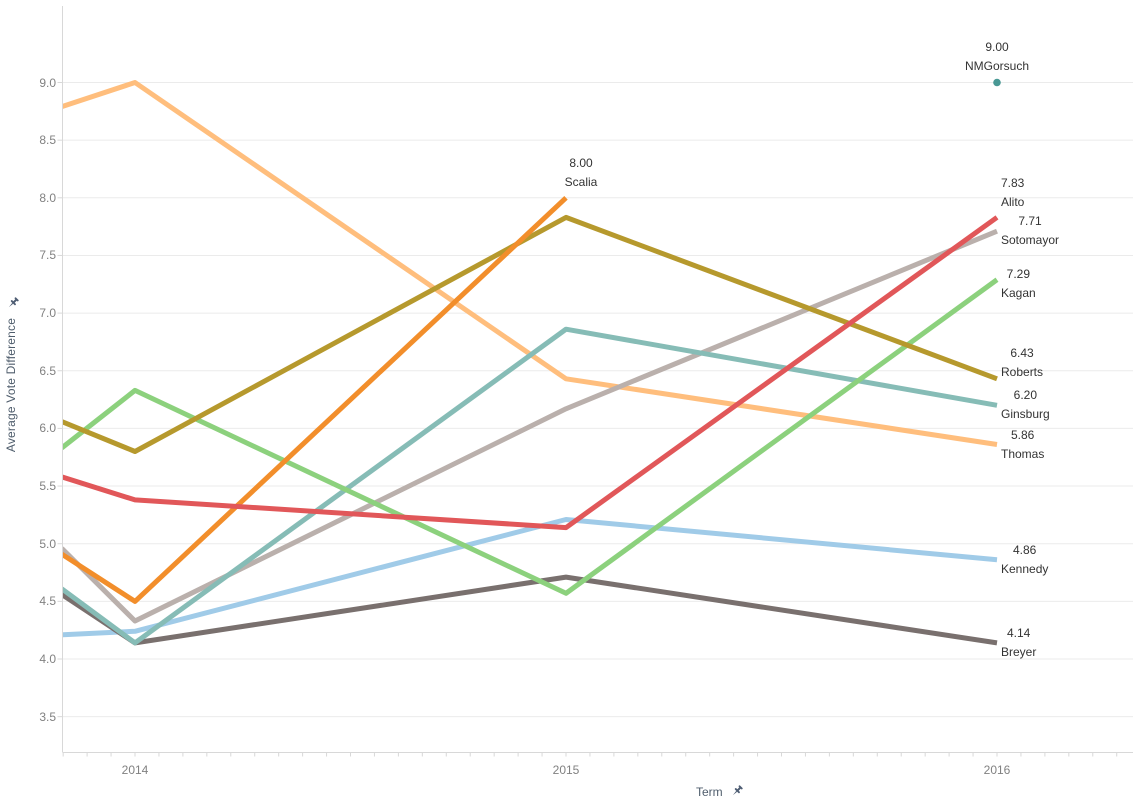 This screenshot has width=1133, height=809. I want to click on y-tick-label: 7.0, so click(47, 313).